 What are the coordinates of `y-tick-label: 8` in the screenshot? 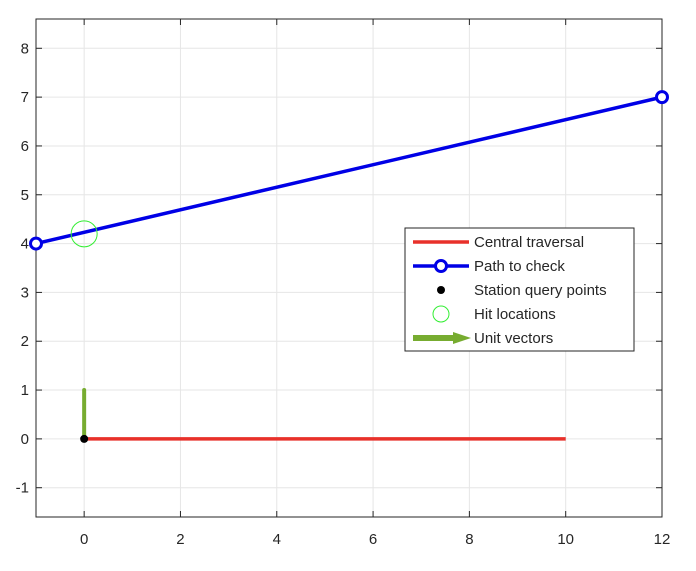 It's located at (25, 48).